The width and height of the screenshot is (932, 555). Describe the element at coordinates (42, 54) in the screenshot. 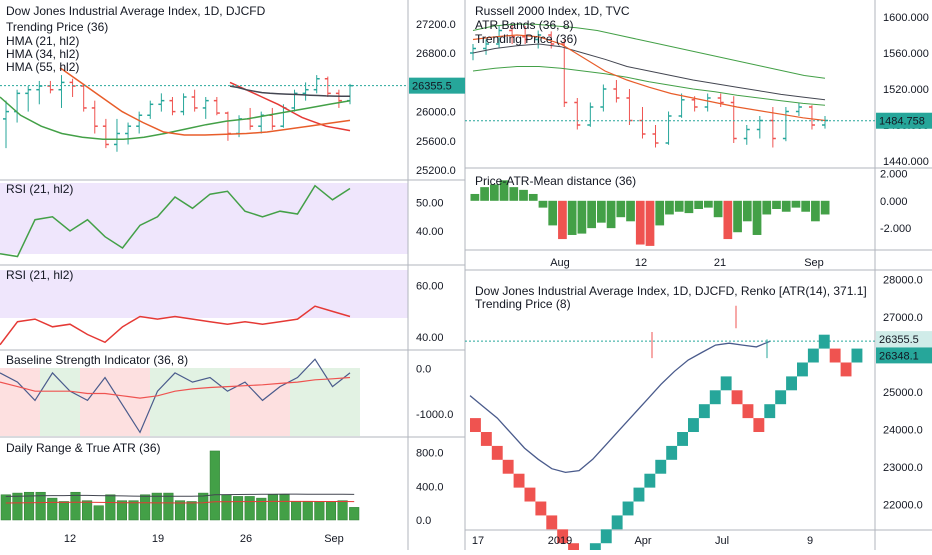

I see `dji-legend-2: HMA (34, hl2)` at that location.